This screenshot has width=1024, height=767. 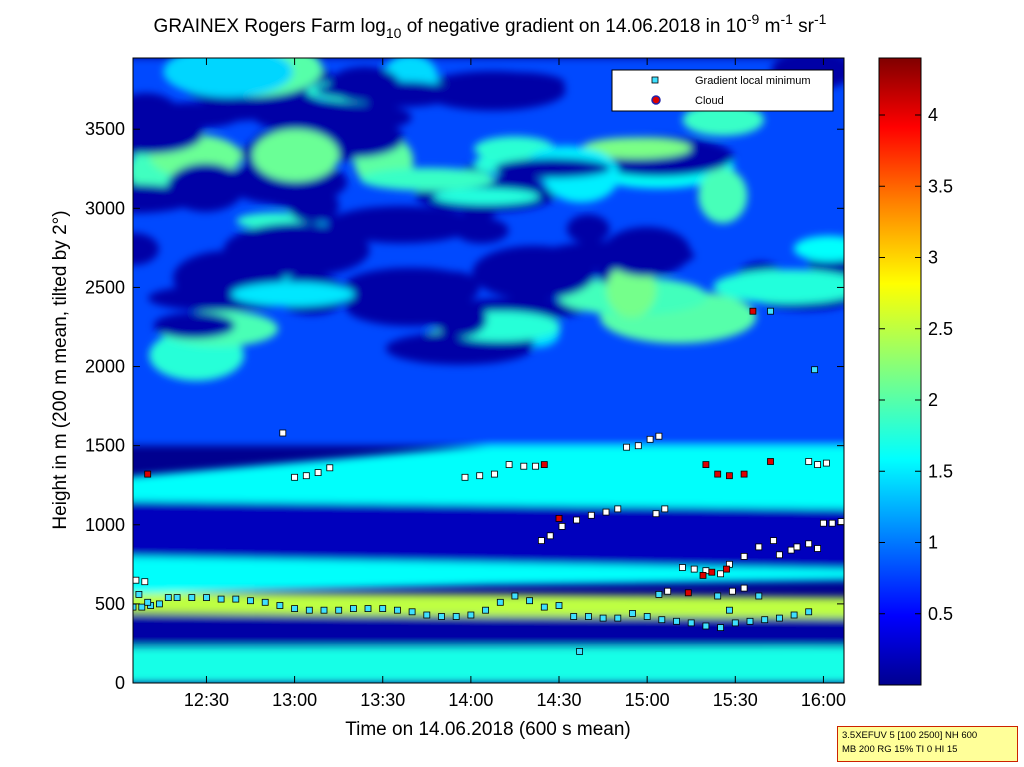 What do you see at coordinates (823, 700) in the screenshot?
I see `x-tick-label: 16:00` at bounding box center [823, 700].